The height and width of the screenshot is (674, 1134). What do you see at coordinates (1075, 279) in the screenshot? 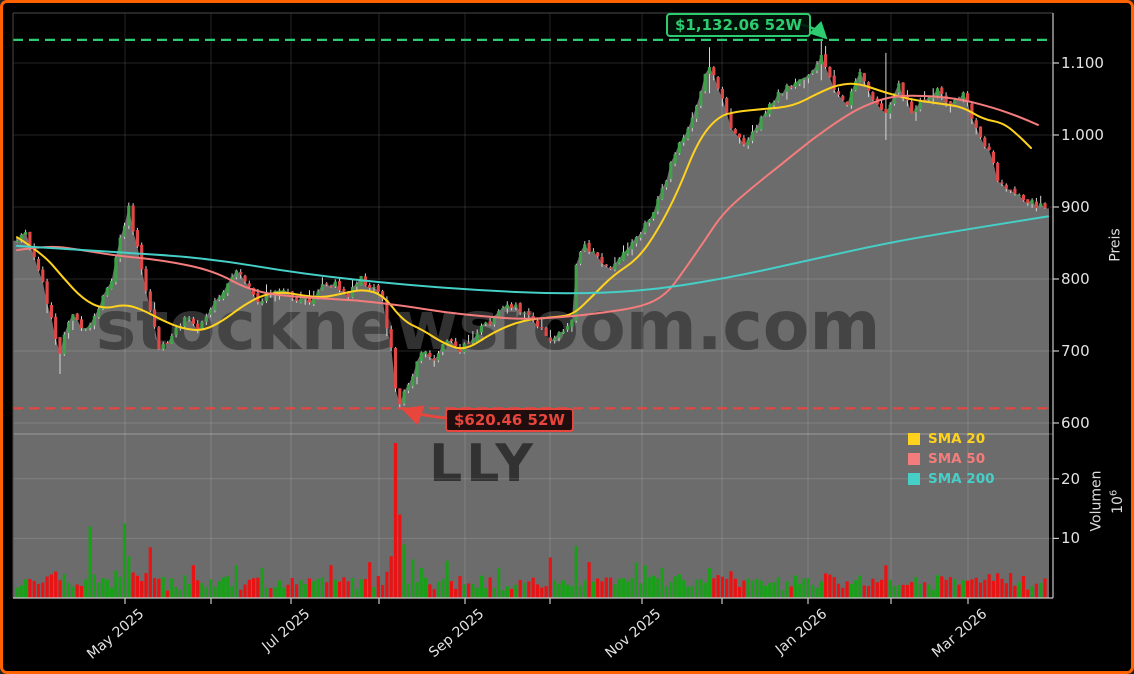
I see `price-tick-label: 800` at bounding box center [1075, 279].